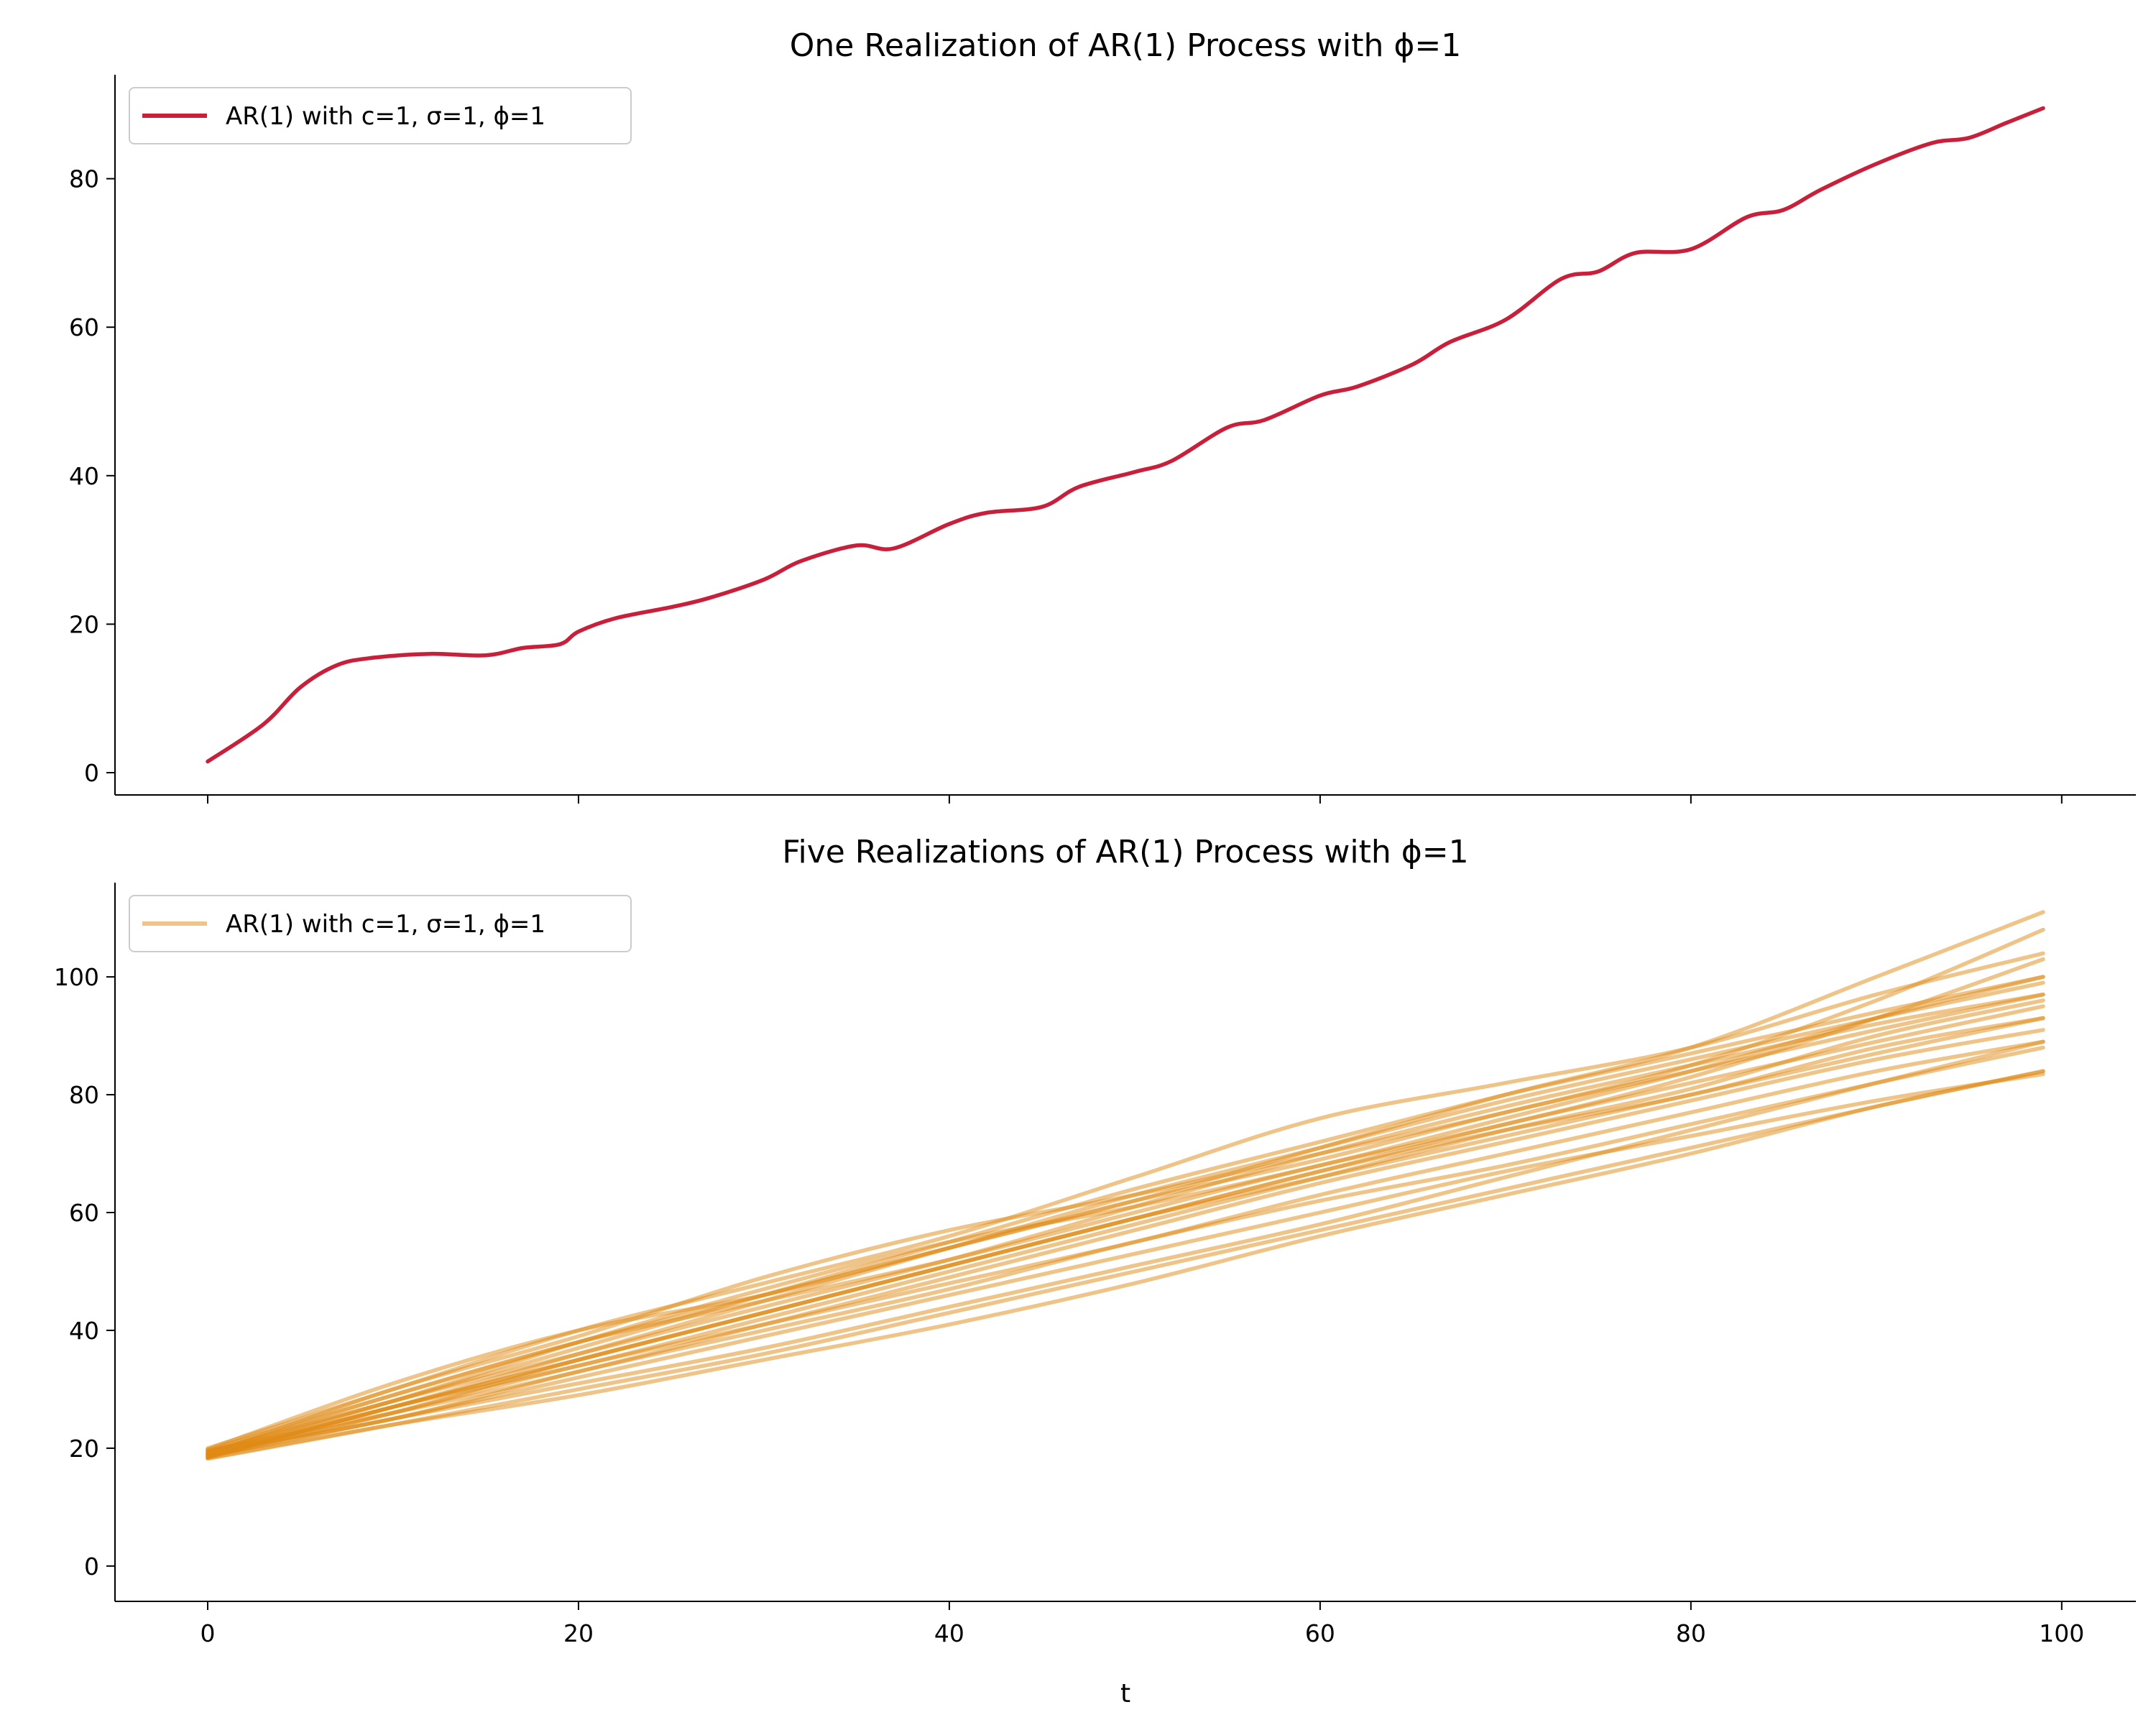  What do you see at coordinates (949, 1633) in the screenshot?
I see `bottom-chart-x-tick-label: 40` at bounding box center [949, 1633].